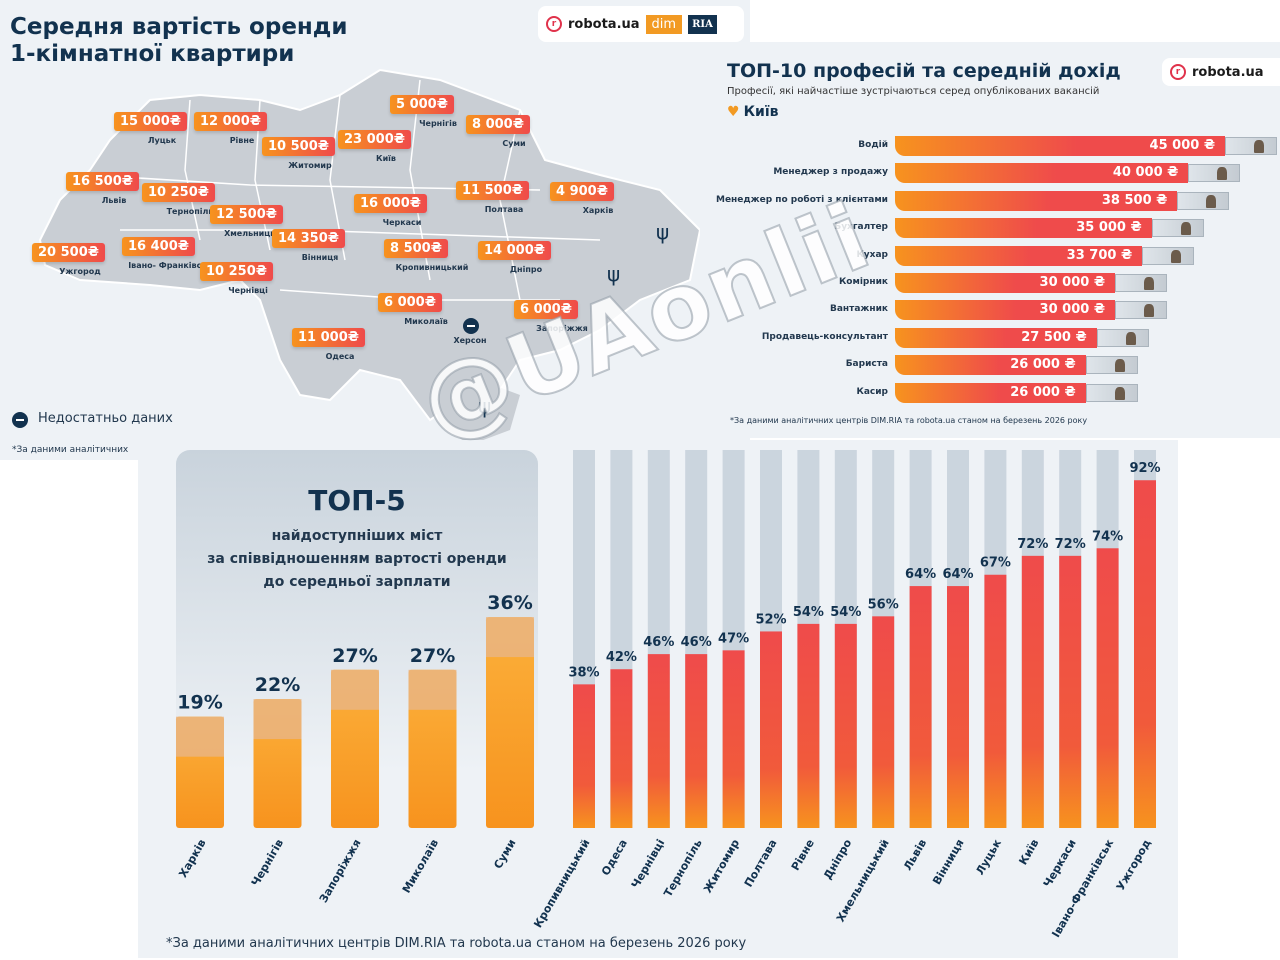 The image size is (1280, 960). I want to click on profession-label: Касир, so click(872, 391).